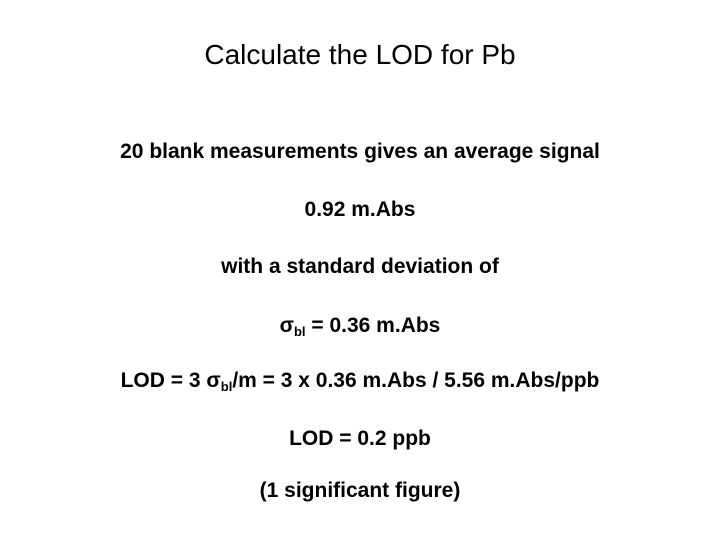 The image size is (720, 540). I want to click on lod-formula-subscript: bl, so click(226, 386).